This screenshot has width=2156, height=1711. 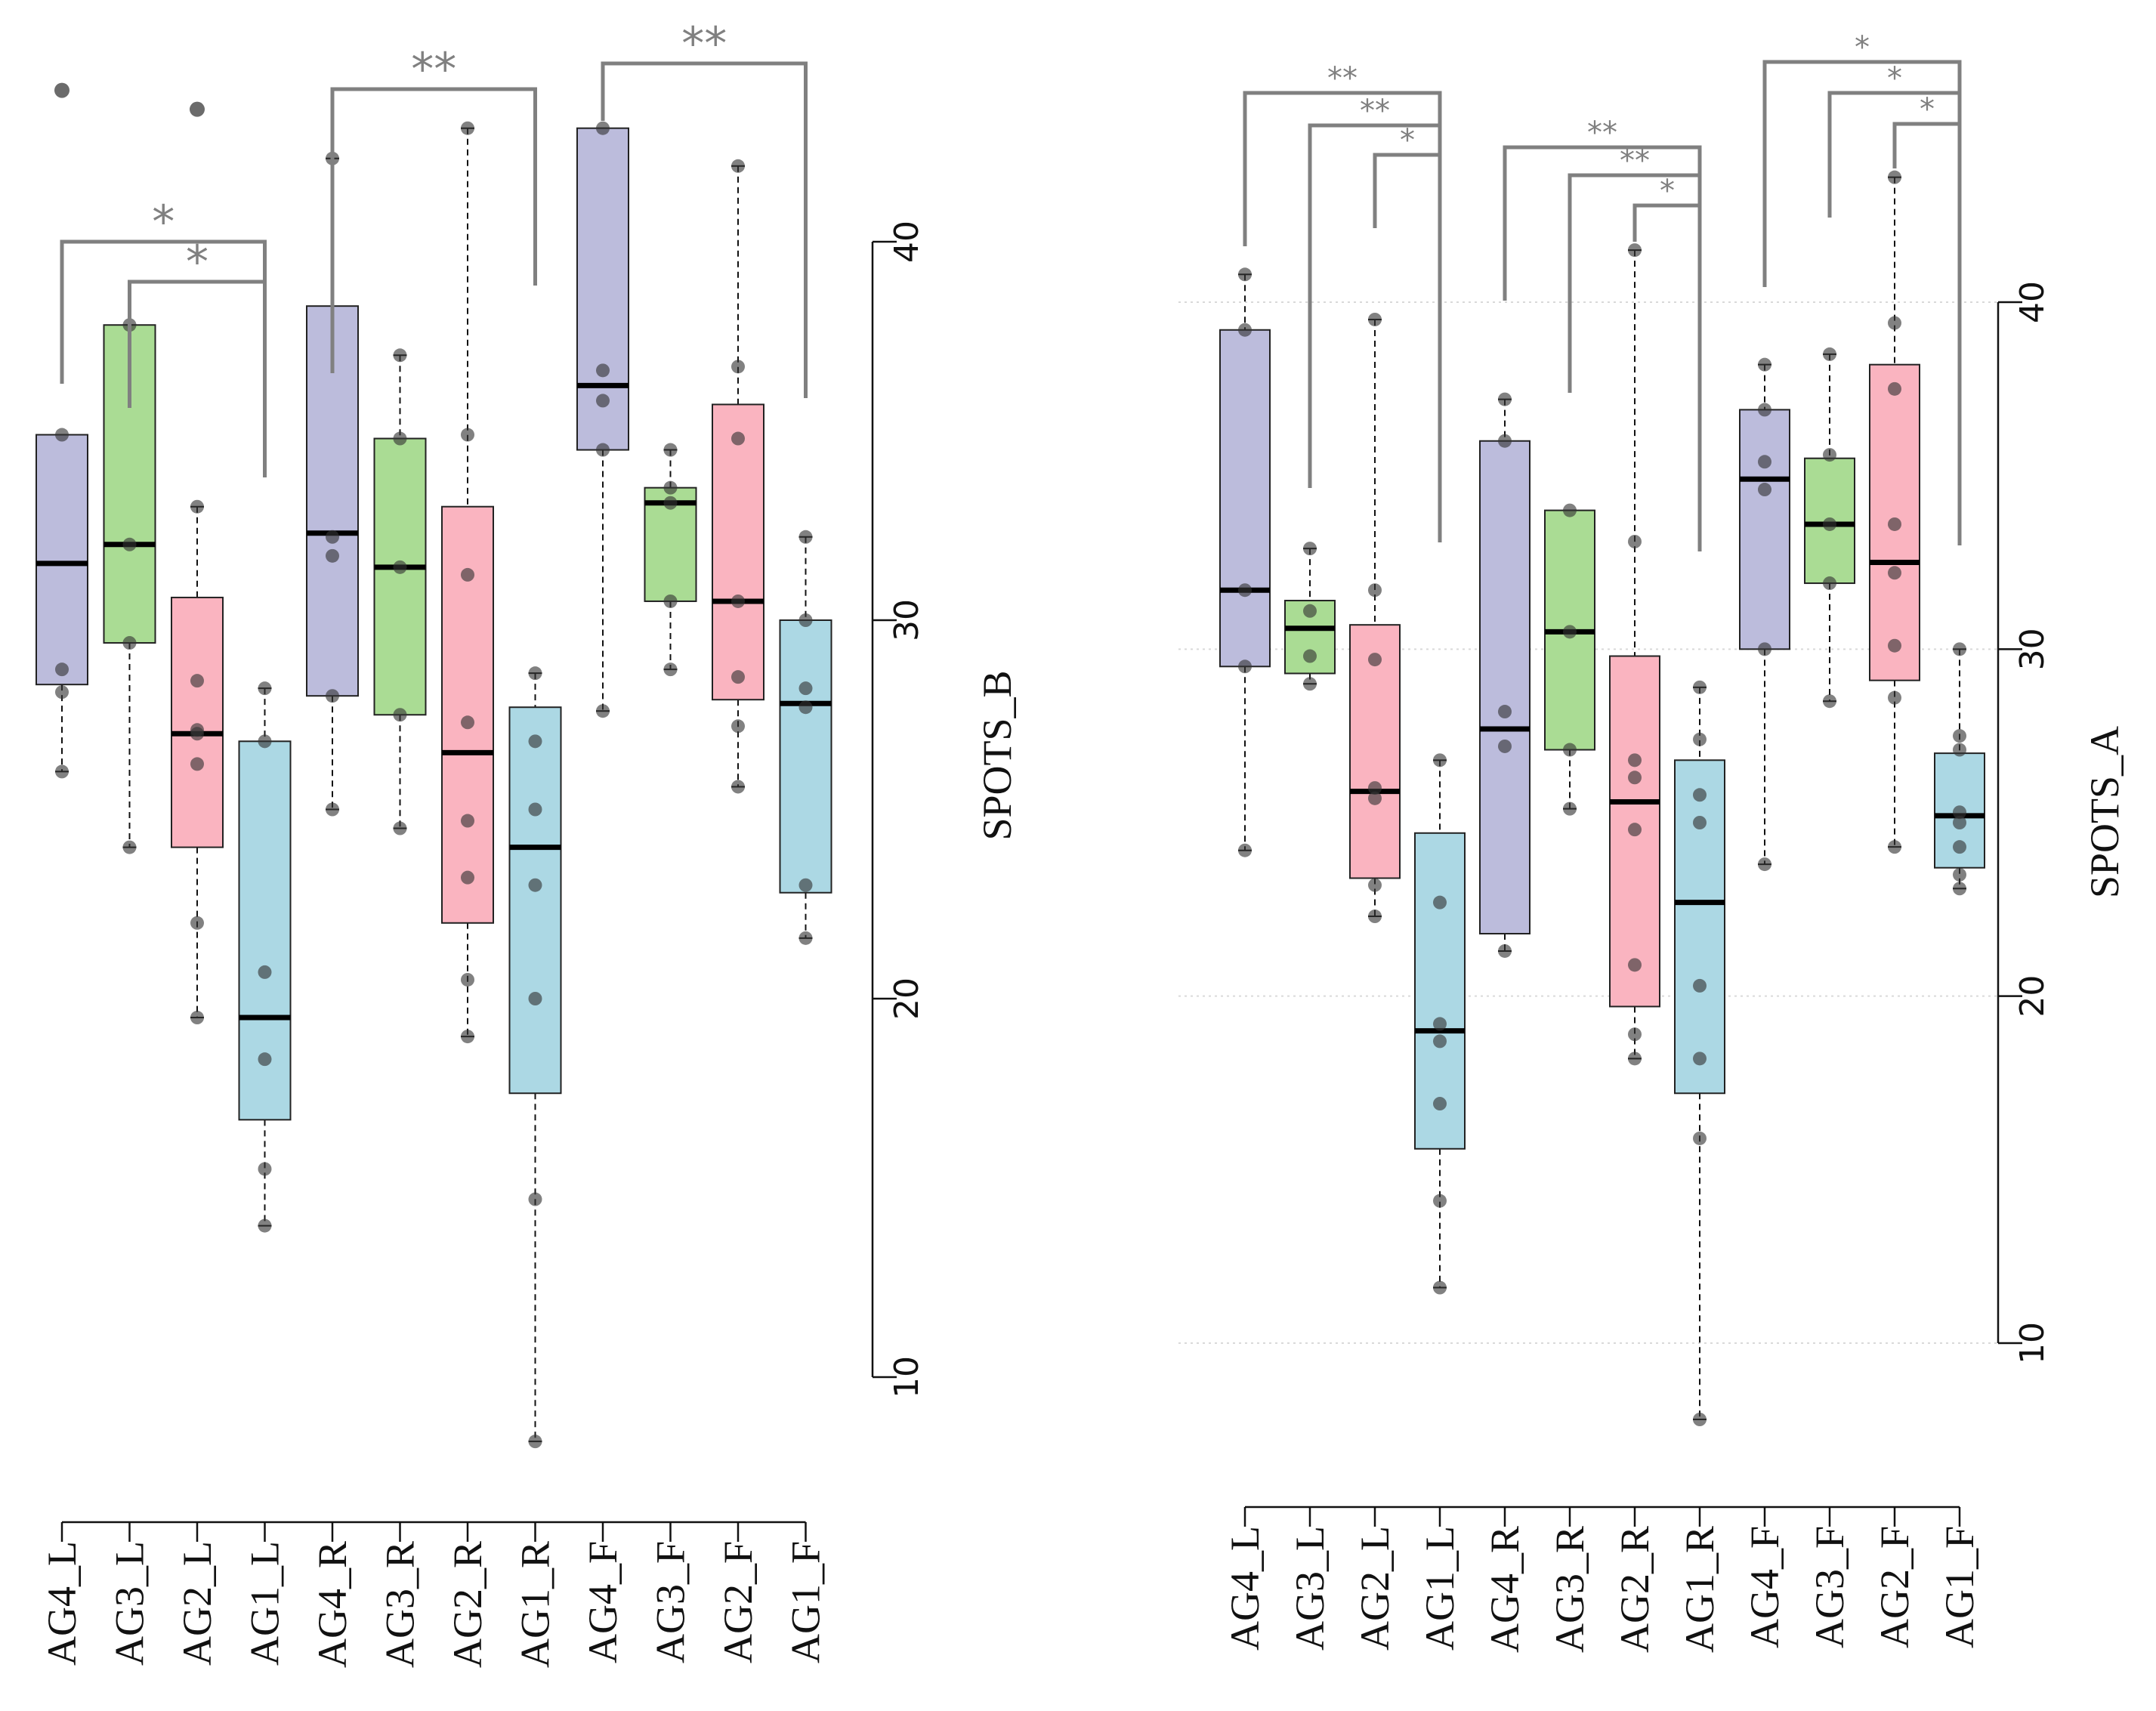 What do you see at coordinates (1505, 675) in the screenshot?
I see `box-ag4-r` at bounding box center [1505, 675].